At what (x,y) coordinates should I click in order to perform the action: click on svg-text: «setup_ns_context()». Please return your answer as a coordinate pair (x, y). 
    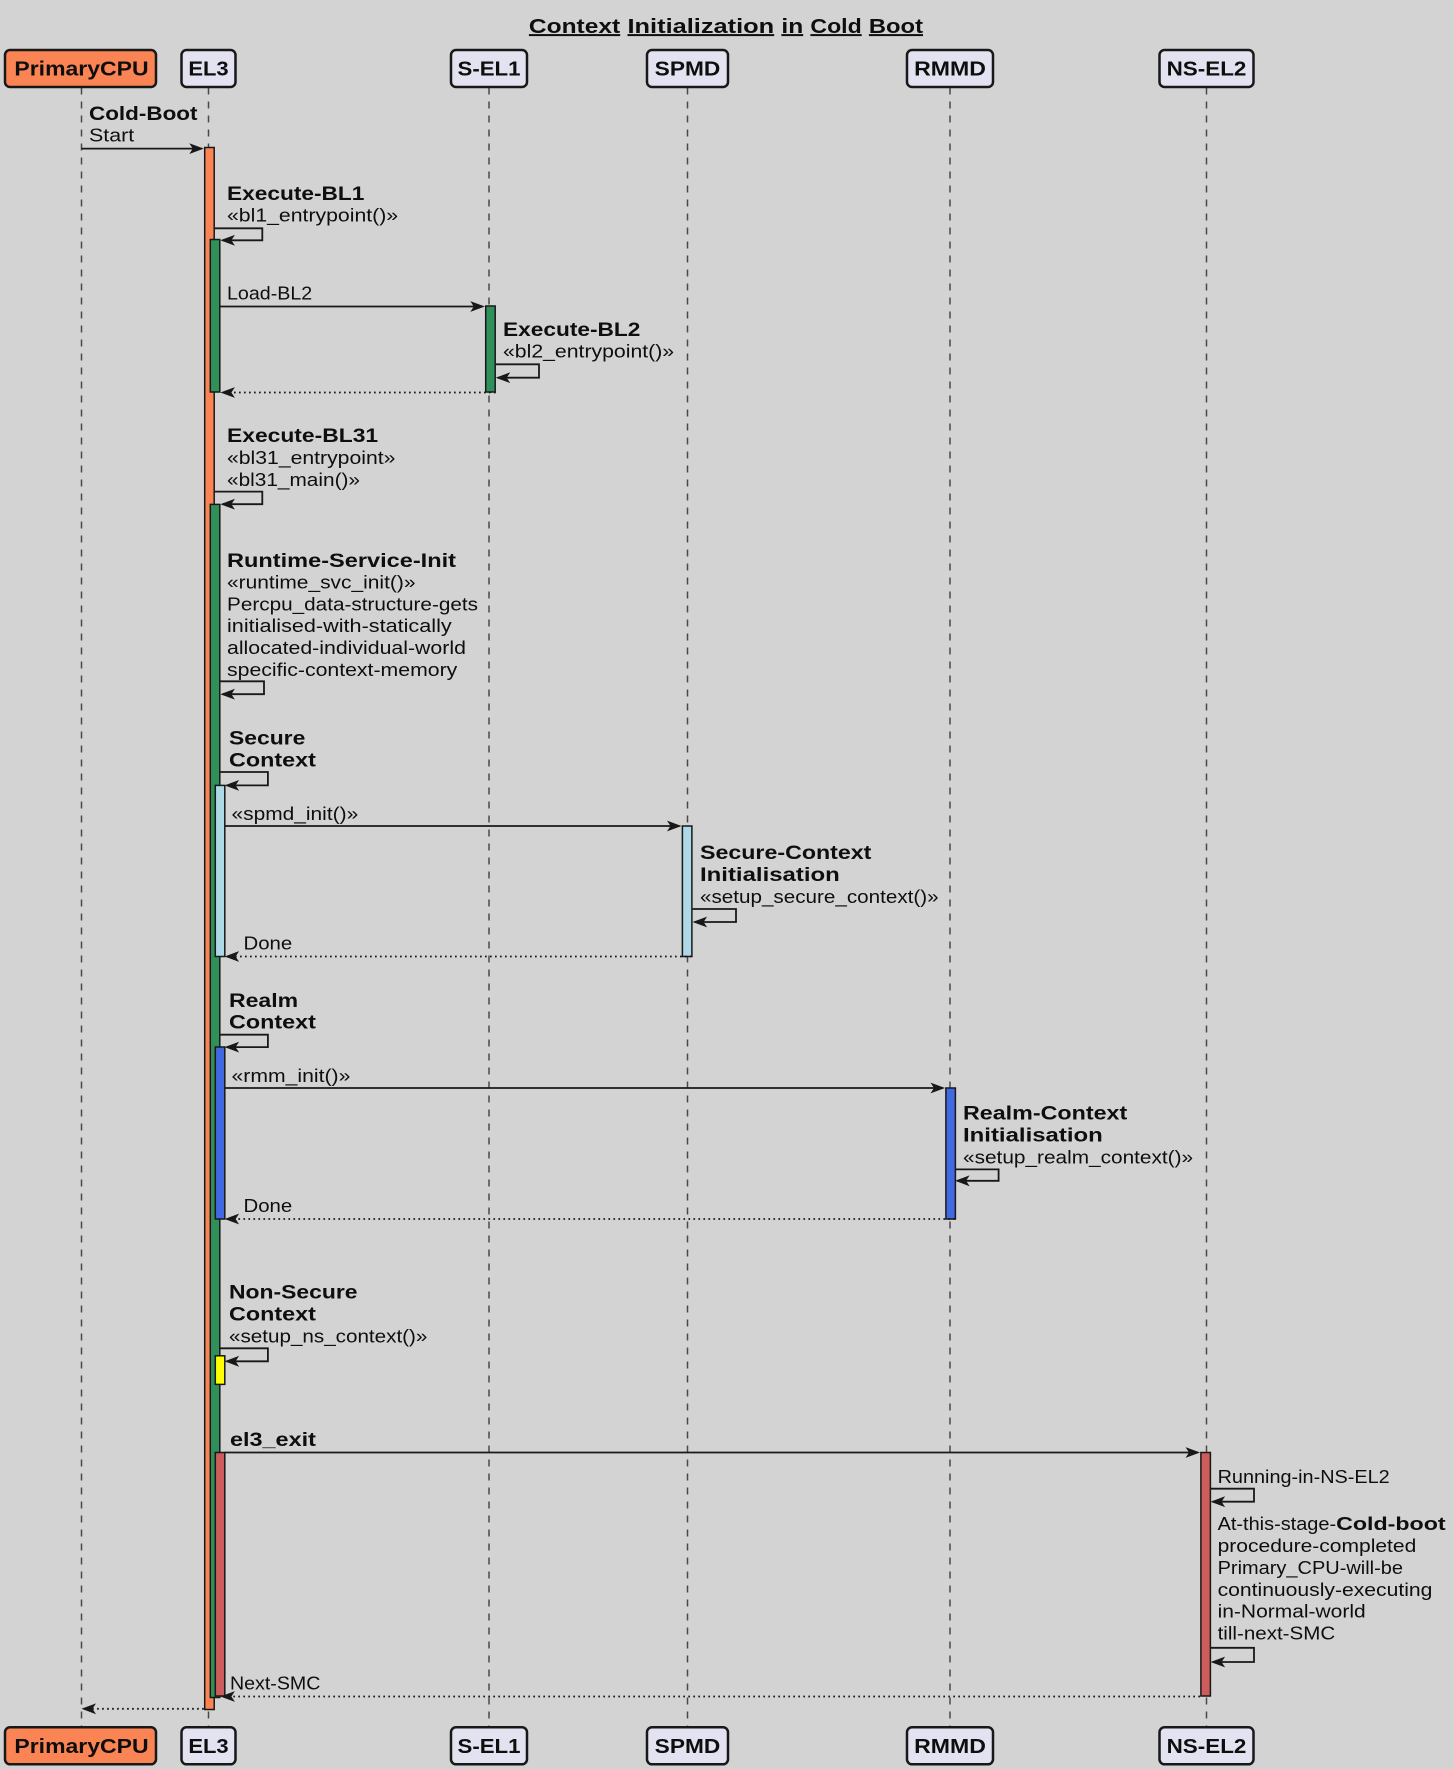
    Looking at the image, I should click on (328, 1336).